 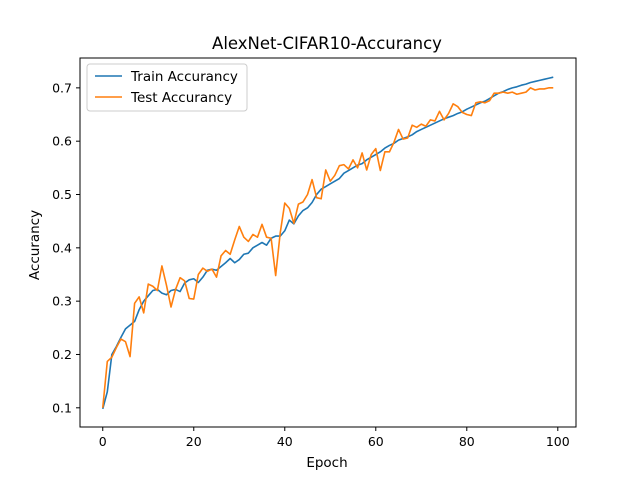 I want to click on y-tick-label: 0.1, so click(x=62, y=407).